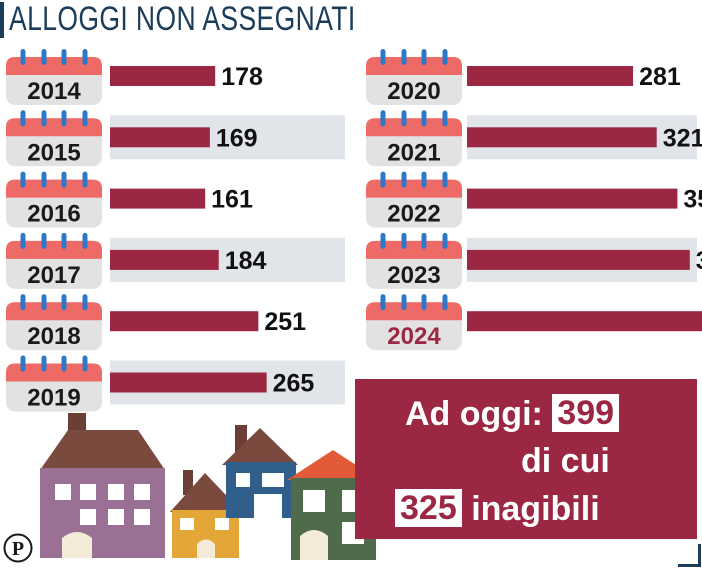 Image resolution: width=702 pixels, height=570 pixels. I want to click on title-text: ALLOGGI NON ASSEGNATI, so click(182, 19).